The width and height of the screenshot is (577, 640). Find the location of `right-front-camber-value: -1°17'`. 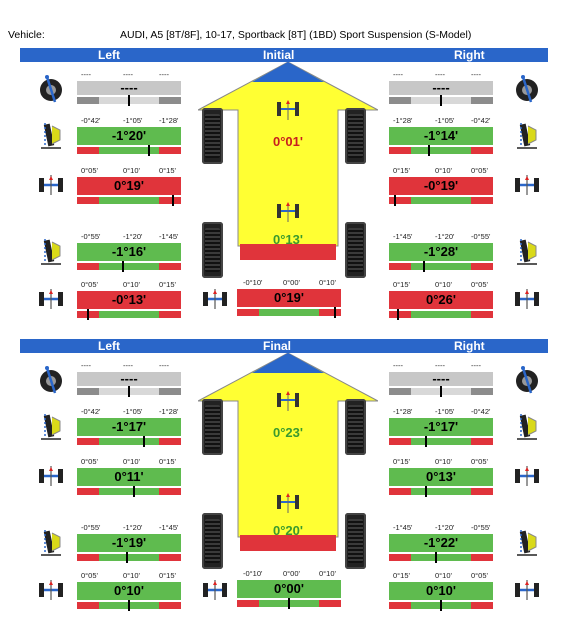

right-front-camber-value: -1°17' is located at coordinates (441, 427).